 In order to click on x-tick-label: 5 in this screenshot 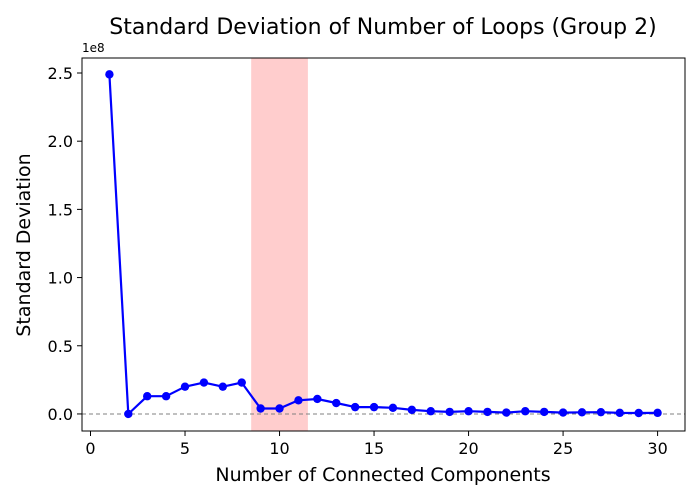, I will do `click(185, 448)`.